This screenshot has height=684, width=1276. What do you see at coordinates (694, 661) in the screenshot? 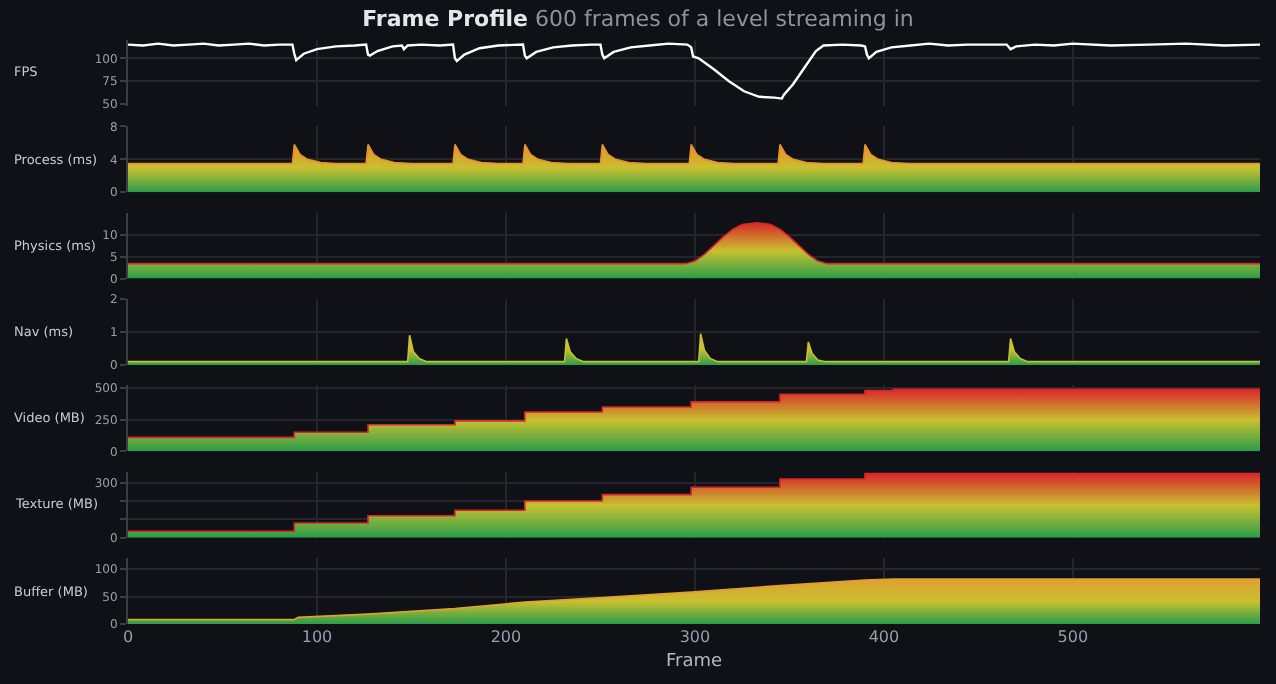
I see `x-axis-title: Frame` at bounding box center [694, 661].